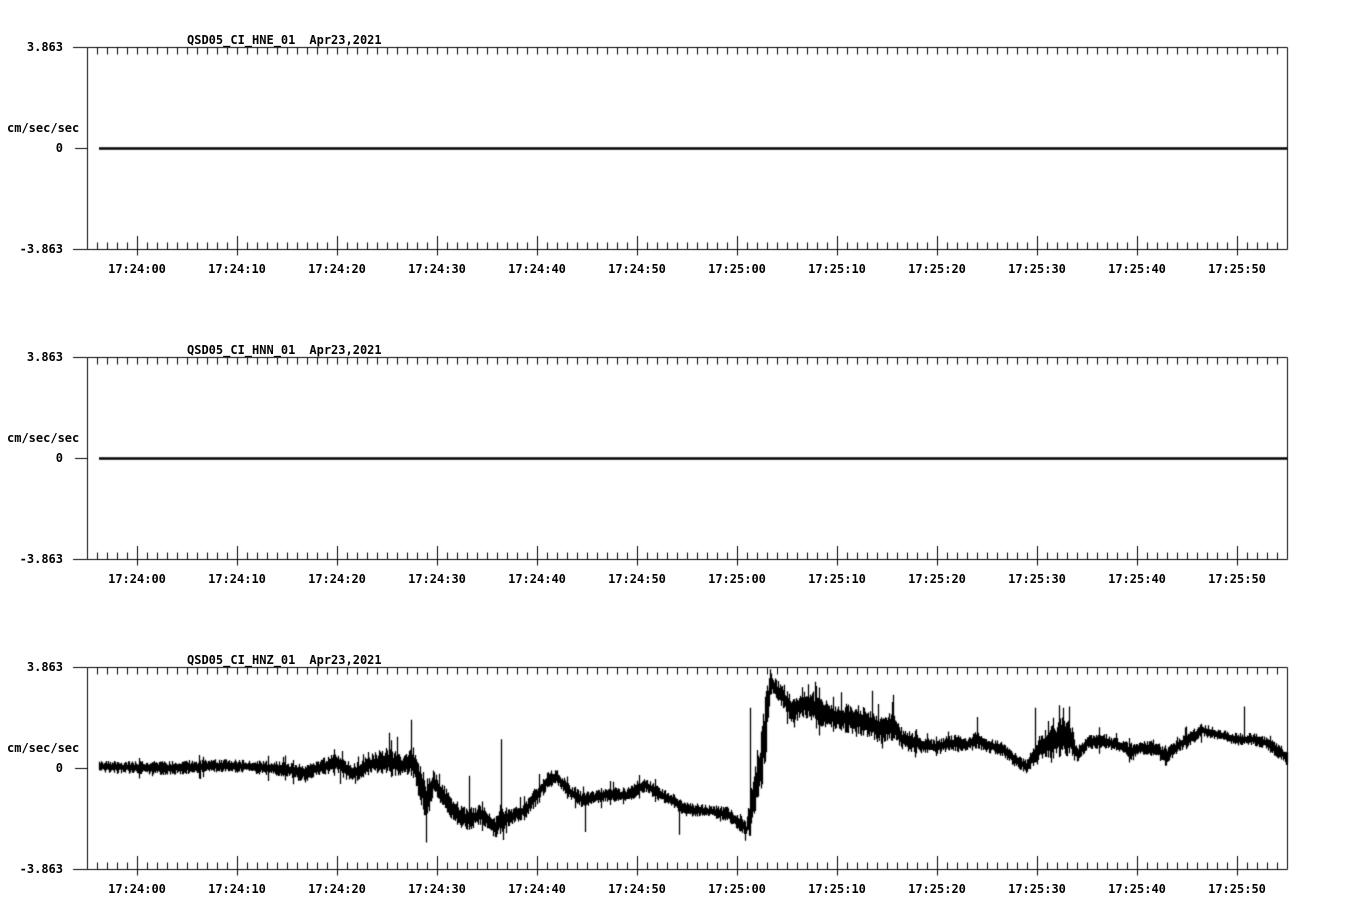 The height and width of the screenshot is (924, 1358). What do you see at coordinates (241, 350) in the screenshot?
I see `trace-id-label: QSD05_CI_HNN_01` at bounding box center [241, 350].